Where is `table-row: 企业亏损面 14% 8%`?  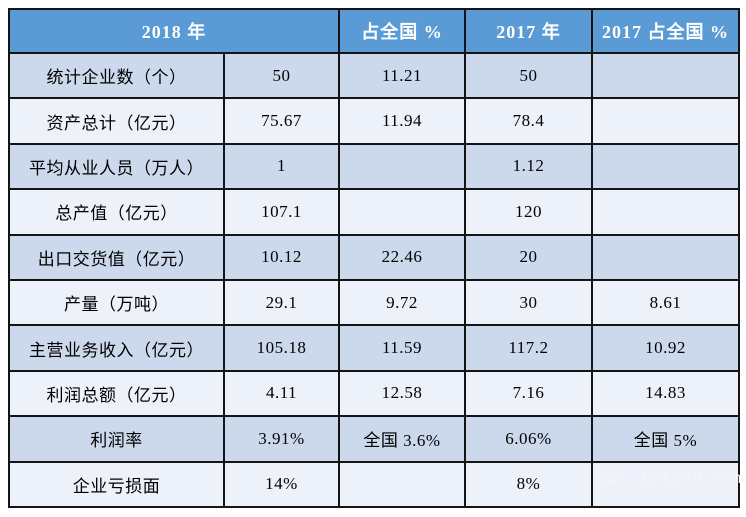 table-row: 企业亏损面 14% 8% is located at coordinates (374, 484).